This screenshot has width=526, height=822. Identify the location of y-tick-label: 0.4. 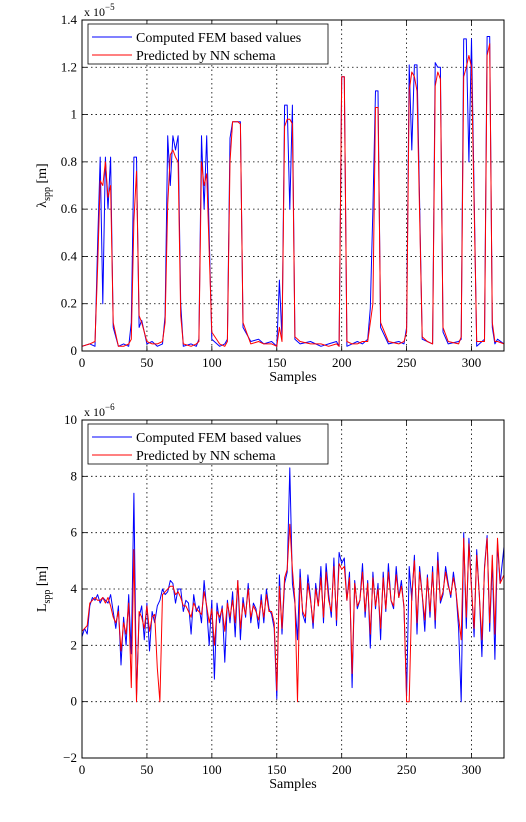
(69, 255).